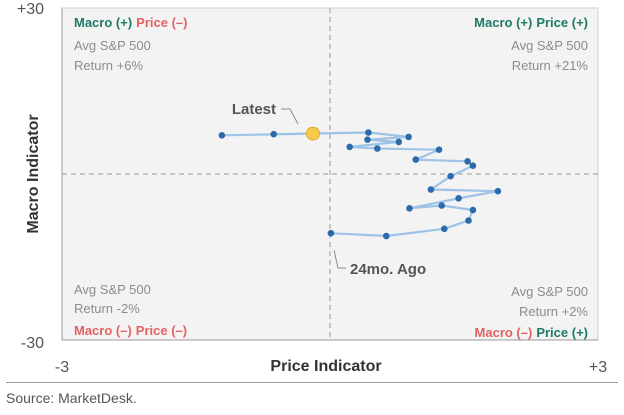 This screenshot has height=415, width=624. Describe the element at coordinates (553, 311) in the screenshot. I see `quadrant-bottom-right-line2: Return +2%` at that location.